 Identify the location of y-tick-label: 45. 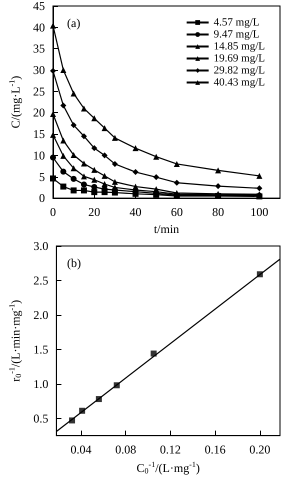
(39, 6).